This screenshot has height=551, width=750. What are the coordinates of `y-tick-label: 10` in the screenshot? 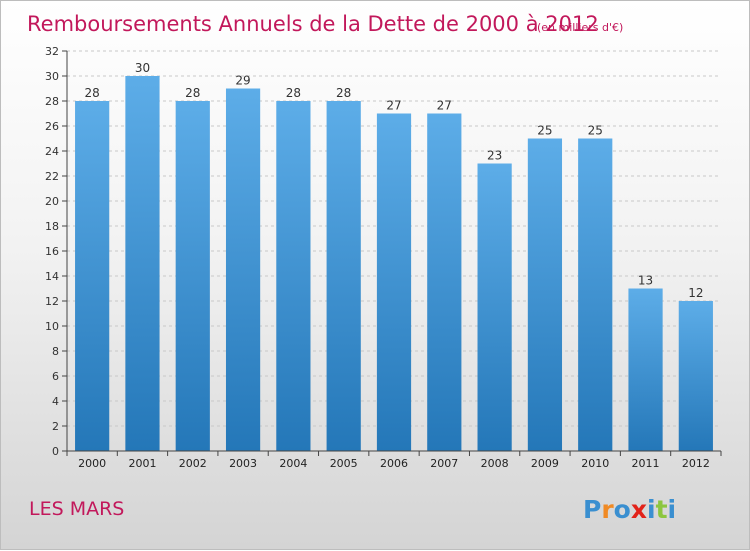 It's located at (52, 326).